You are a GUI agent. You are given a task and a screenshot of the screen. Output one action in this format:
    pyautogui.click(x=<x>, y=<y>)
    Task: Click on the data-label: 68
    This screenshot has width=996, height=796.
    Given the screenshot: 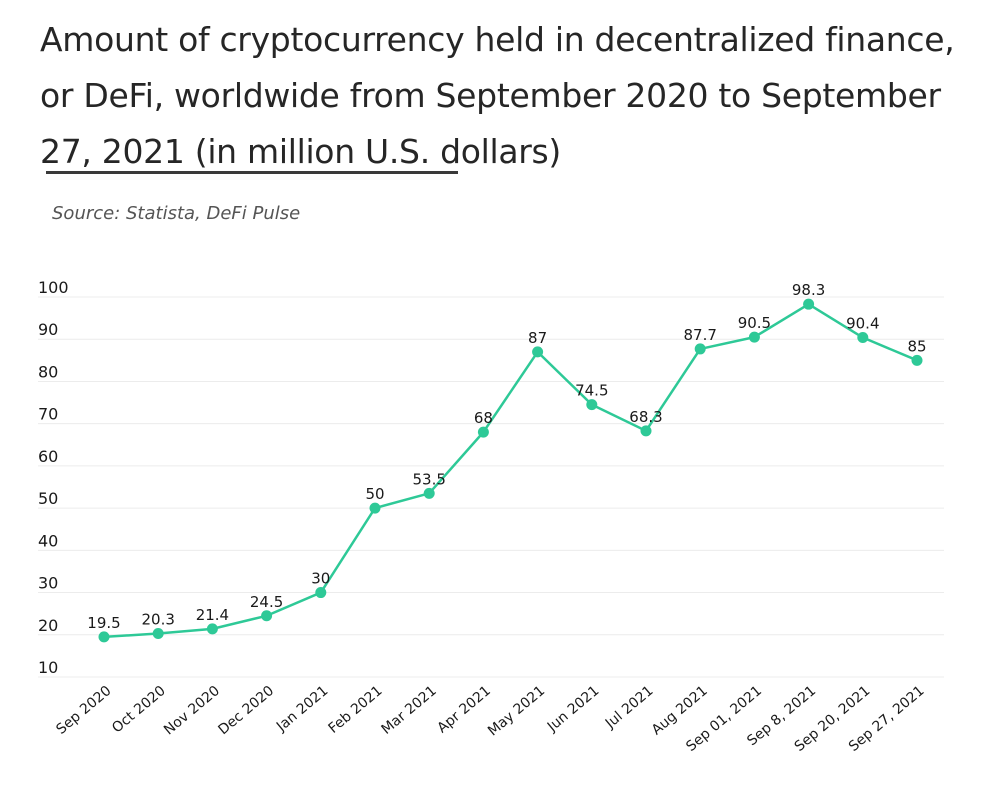 What is the action you would take?
    pyautogui.click(x=483, y=418)
    